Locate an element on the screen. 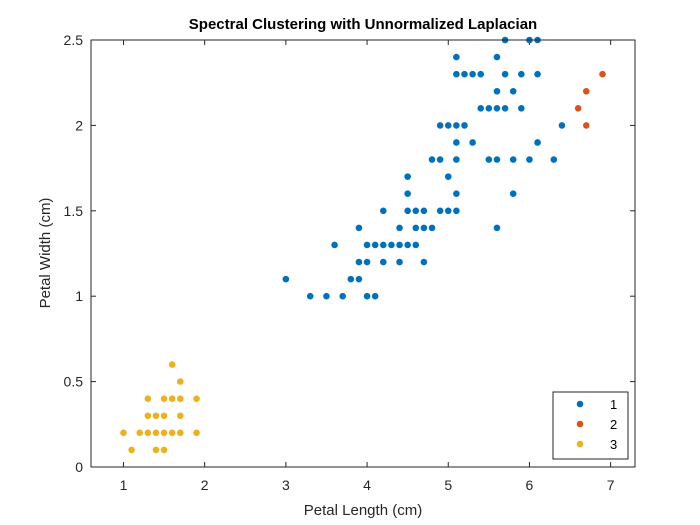  x-tick-label: 1 is located at coordinates (124, 485).